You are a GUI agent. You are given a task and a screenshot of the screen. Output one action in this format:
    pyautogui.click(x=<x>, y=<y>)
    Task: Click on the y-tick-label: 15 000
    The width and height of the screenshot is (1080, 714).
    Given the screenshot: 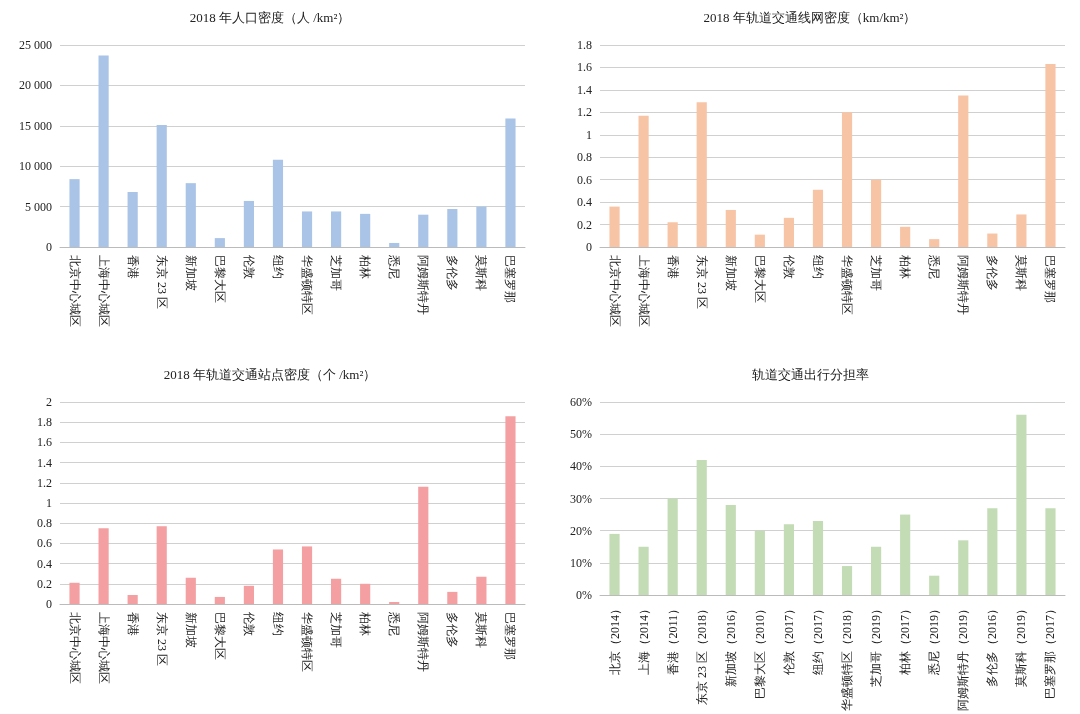 What is the action you would take?
    pyautogui.click(x=35, y=125)
    